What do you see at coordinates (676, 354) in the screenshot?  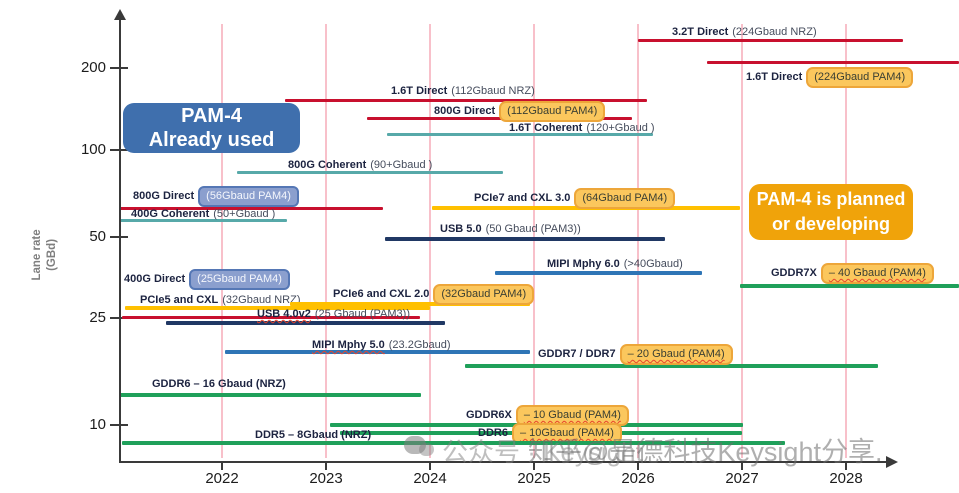 I see `baud-note-orange-badge: – 20 Gbaud (PAM4)` at bounding box center [676, 354].